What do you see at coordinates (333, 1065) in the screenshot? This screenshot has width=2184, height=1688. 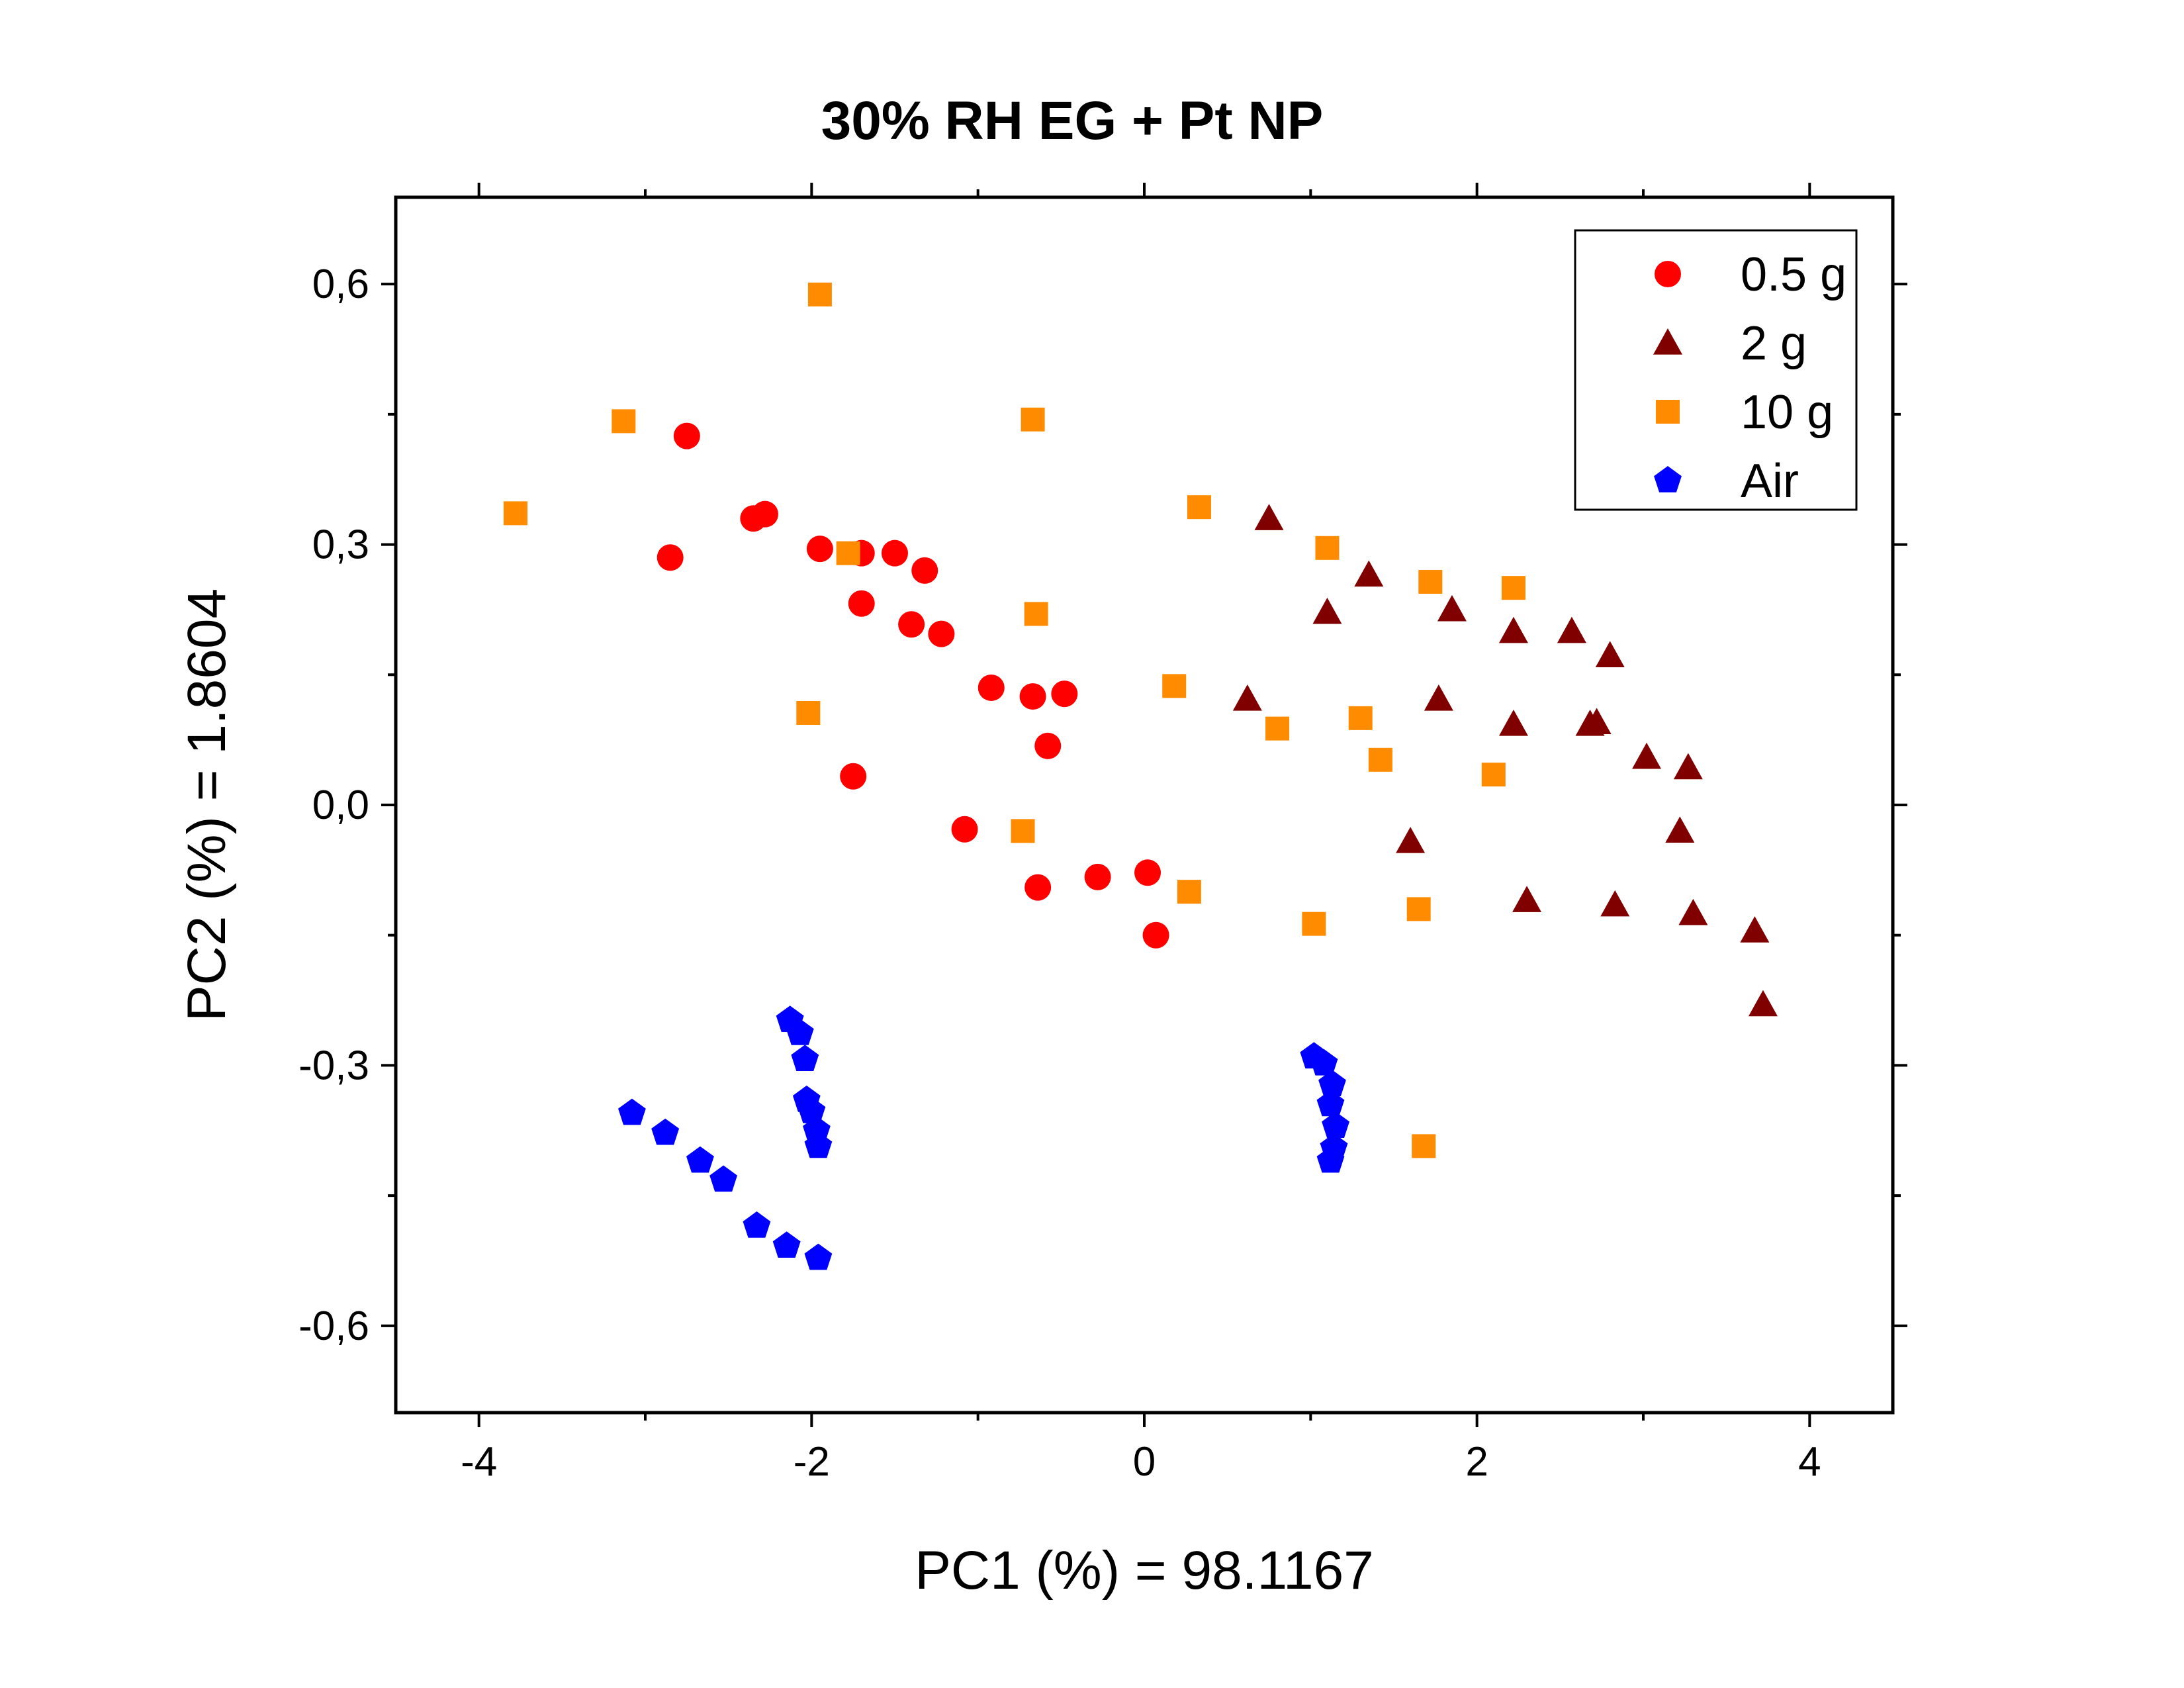 I see `y-tick-label: -0,3` at bounding box center [333, 1065].